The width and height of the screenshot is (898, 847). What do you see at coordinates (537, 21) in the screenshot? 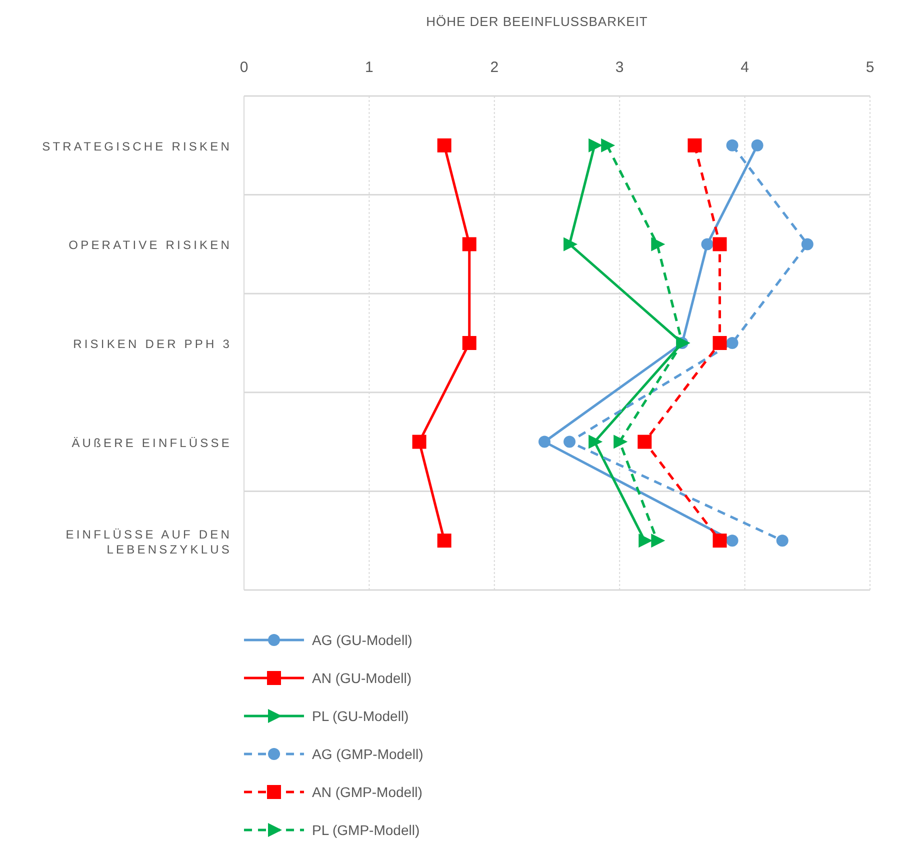
I see `x-axis-title: HÖHE DER BEEINFLUSSBARKEIT` at bounding box center [537, 21].